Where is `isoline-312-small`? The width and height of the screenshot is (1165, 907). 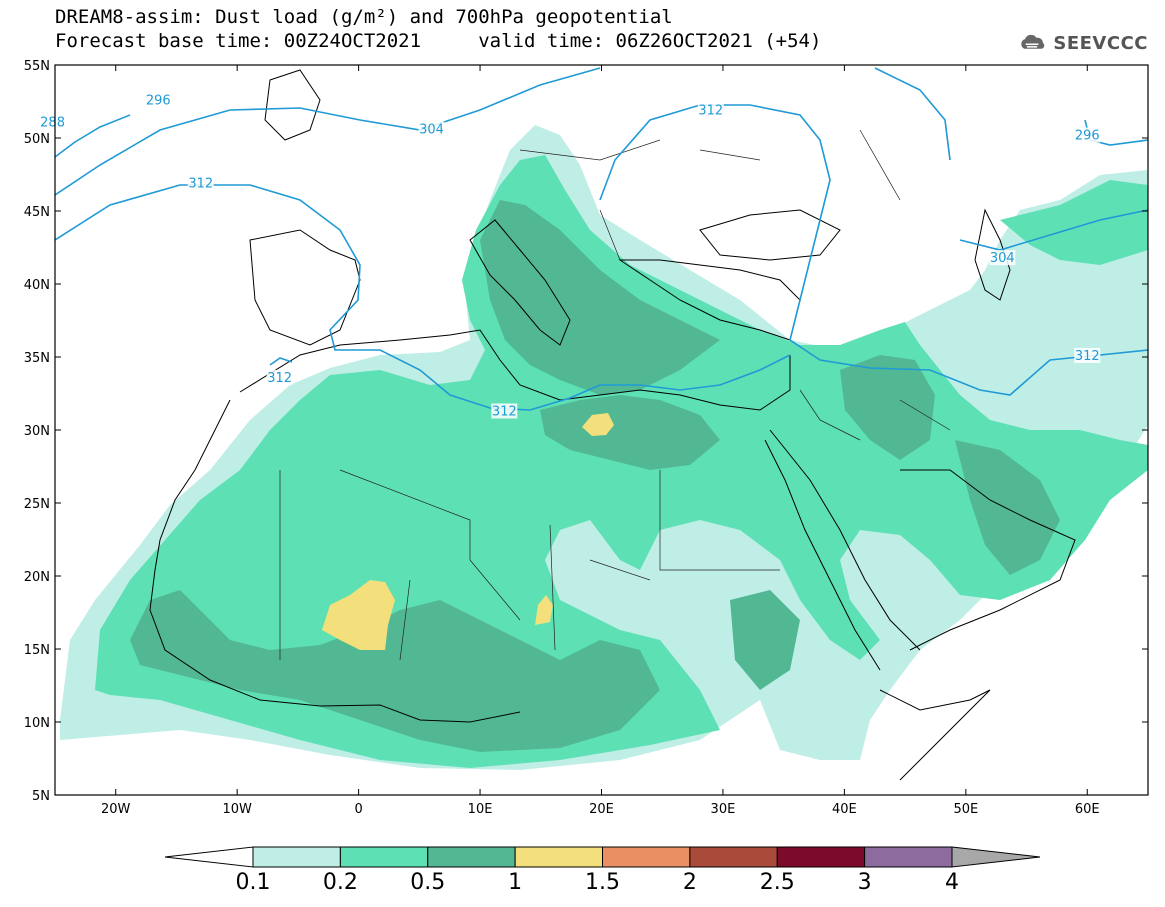 isoline-312-small is located at coordinates (281, 361).